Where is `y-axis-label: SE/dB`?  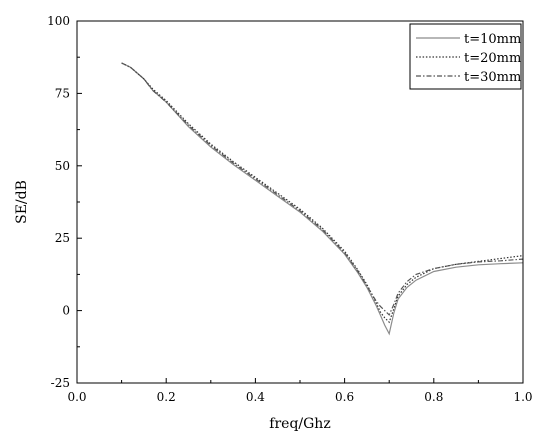
y-axis-label: SE/dB is located at coordinates (22, 202).